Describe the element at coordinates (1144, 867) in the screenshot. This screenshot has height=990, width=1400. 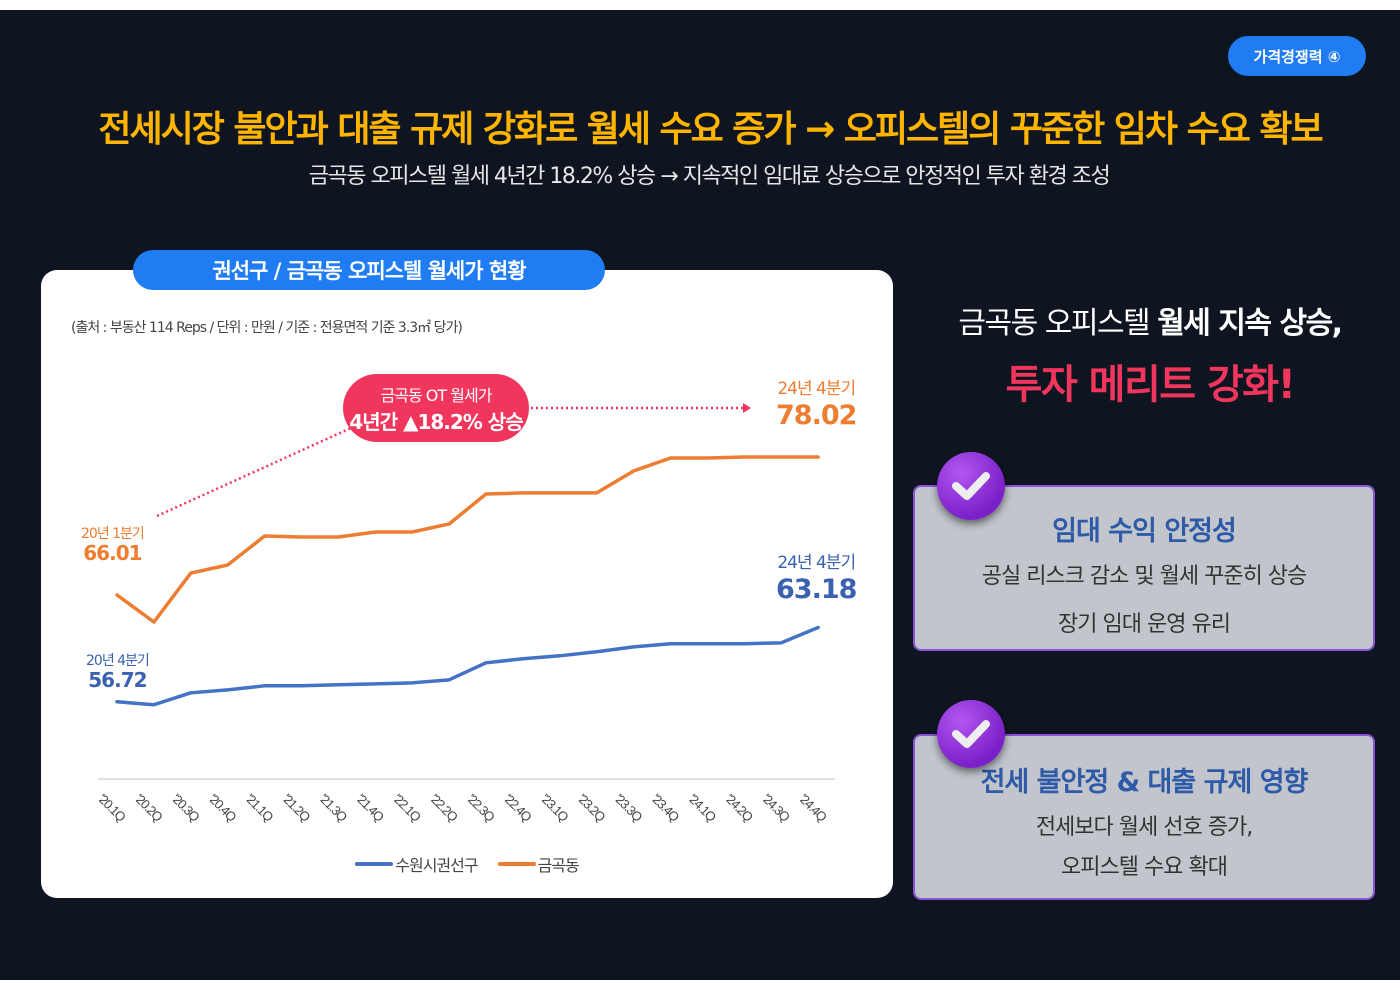
I see `benefit-line: 오피스텔 수요 확대` at that location.